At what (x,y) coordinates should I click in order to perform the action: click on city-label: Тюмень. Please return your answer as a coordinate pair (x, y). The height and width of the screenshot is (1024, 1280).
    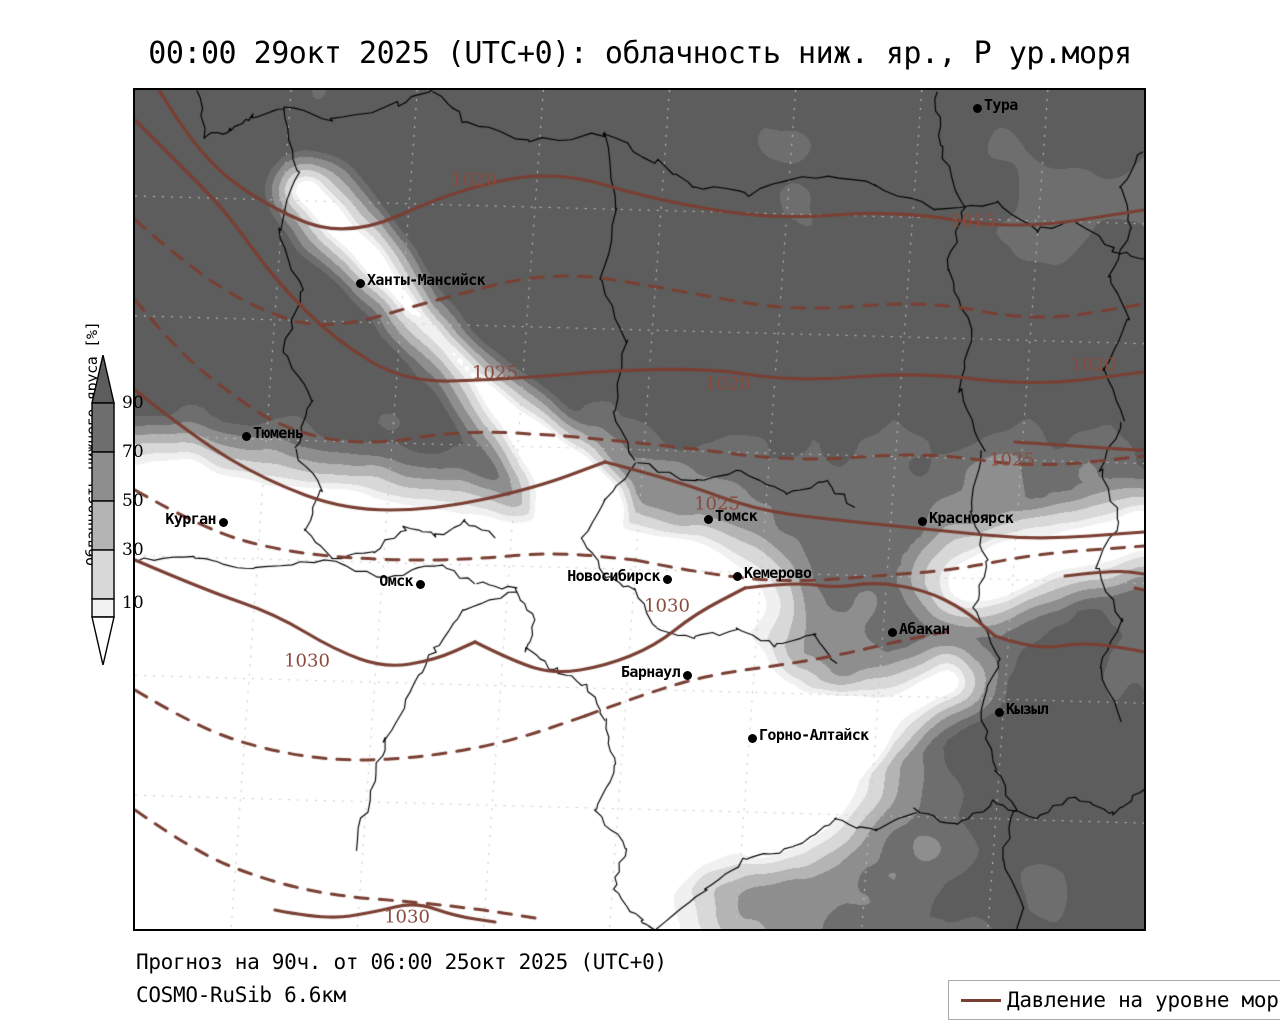
    Looking at the image, I should click on (278, 433).